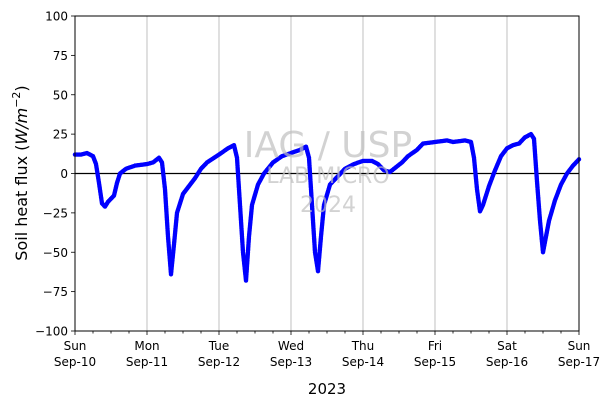 Image resolution: width=613 pixels, height=408 pixels. I want to click on svg-text: LAB MICRO, so click(327, 176).